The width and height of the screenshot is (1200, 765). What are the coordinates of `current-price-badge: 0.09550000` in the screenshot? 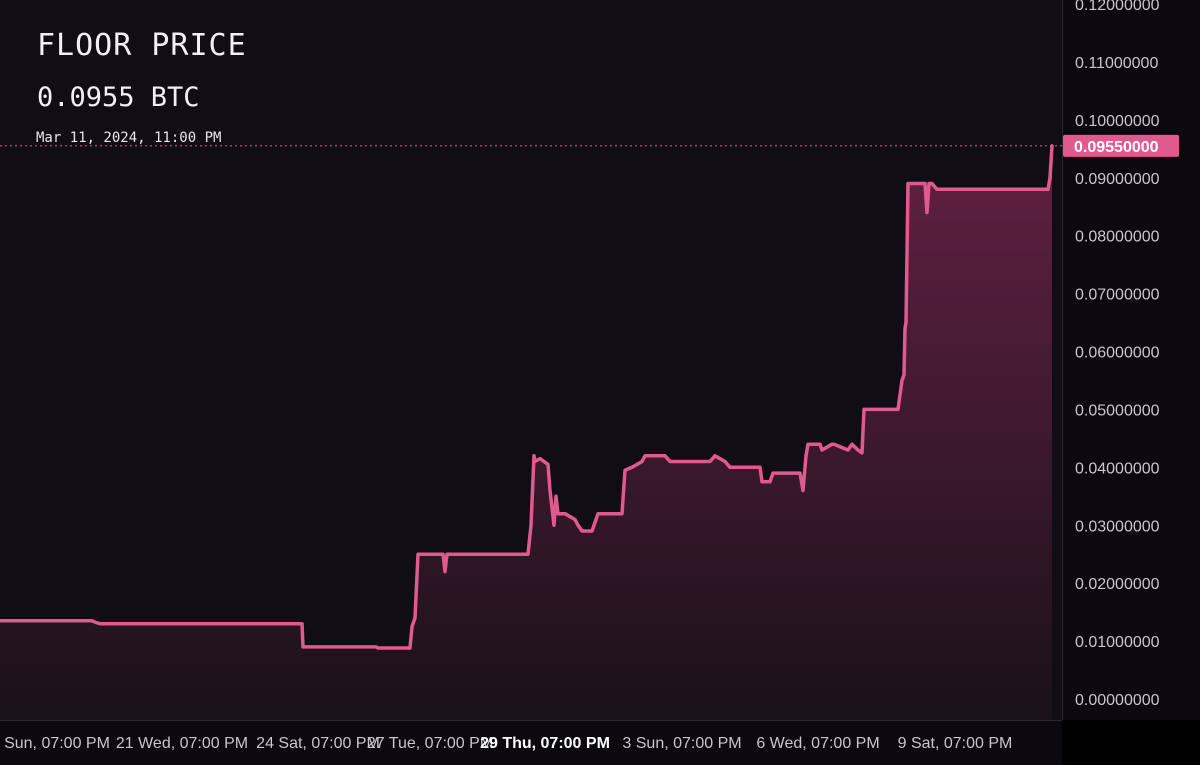 It's located at (1121, 145).